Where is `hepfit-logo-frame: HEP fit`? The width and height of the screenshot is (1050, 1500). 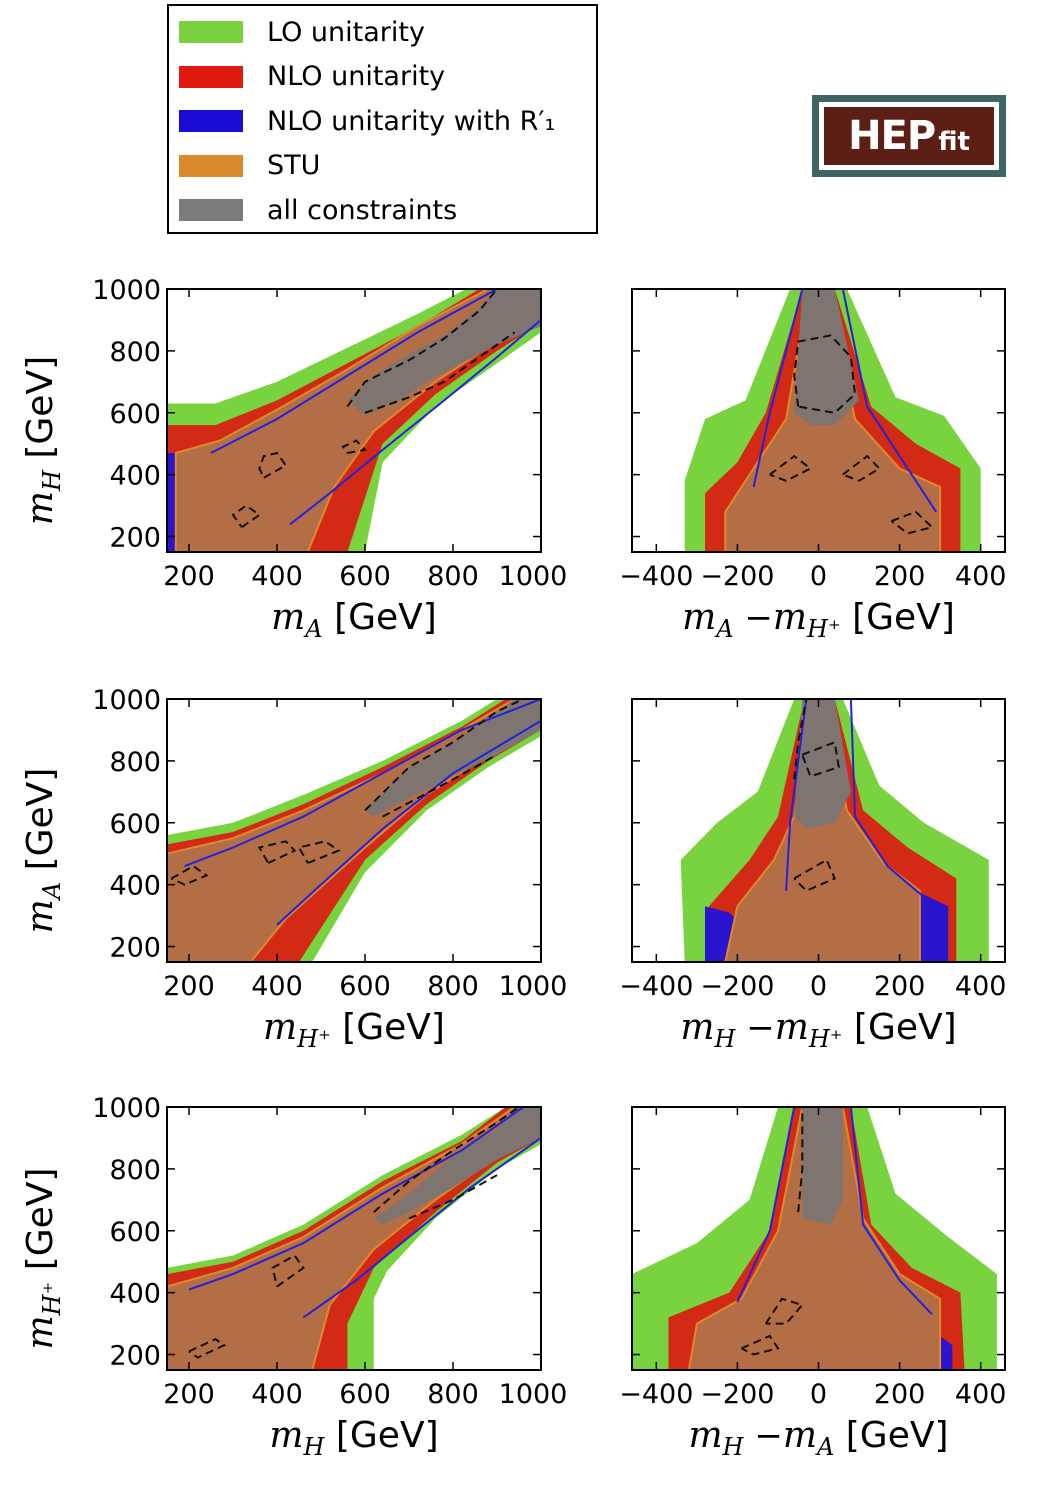 hepfit-logo-frame: HEP fit is located at coordinates (909, 136).